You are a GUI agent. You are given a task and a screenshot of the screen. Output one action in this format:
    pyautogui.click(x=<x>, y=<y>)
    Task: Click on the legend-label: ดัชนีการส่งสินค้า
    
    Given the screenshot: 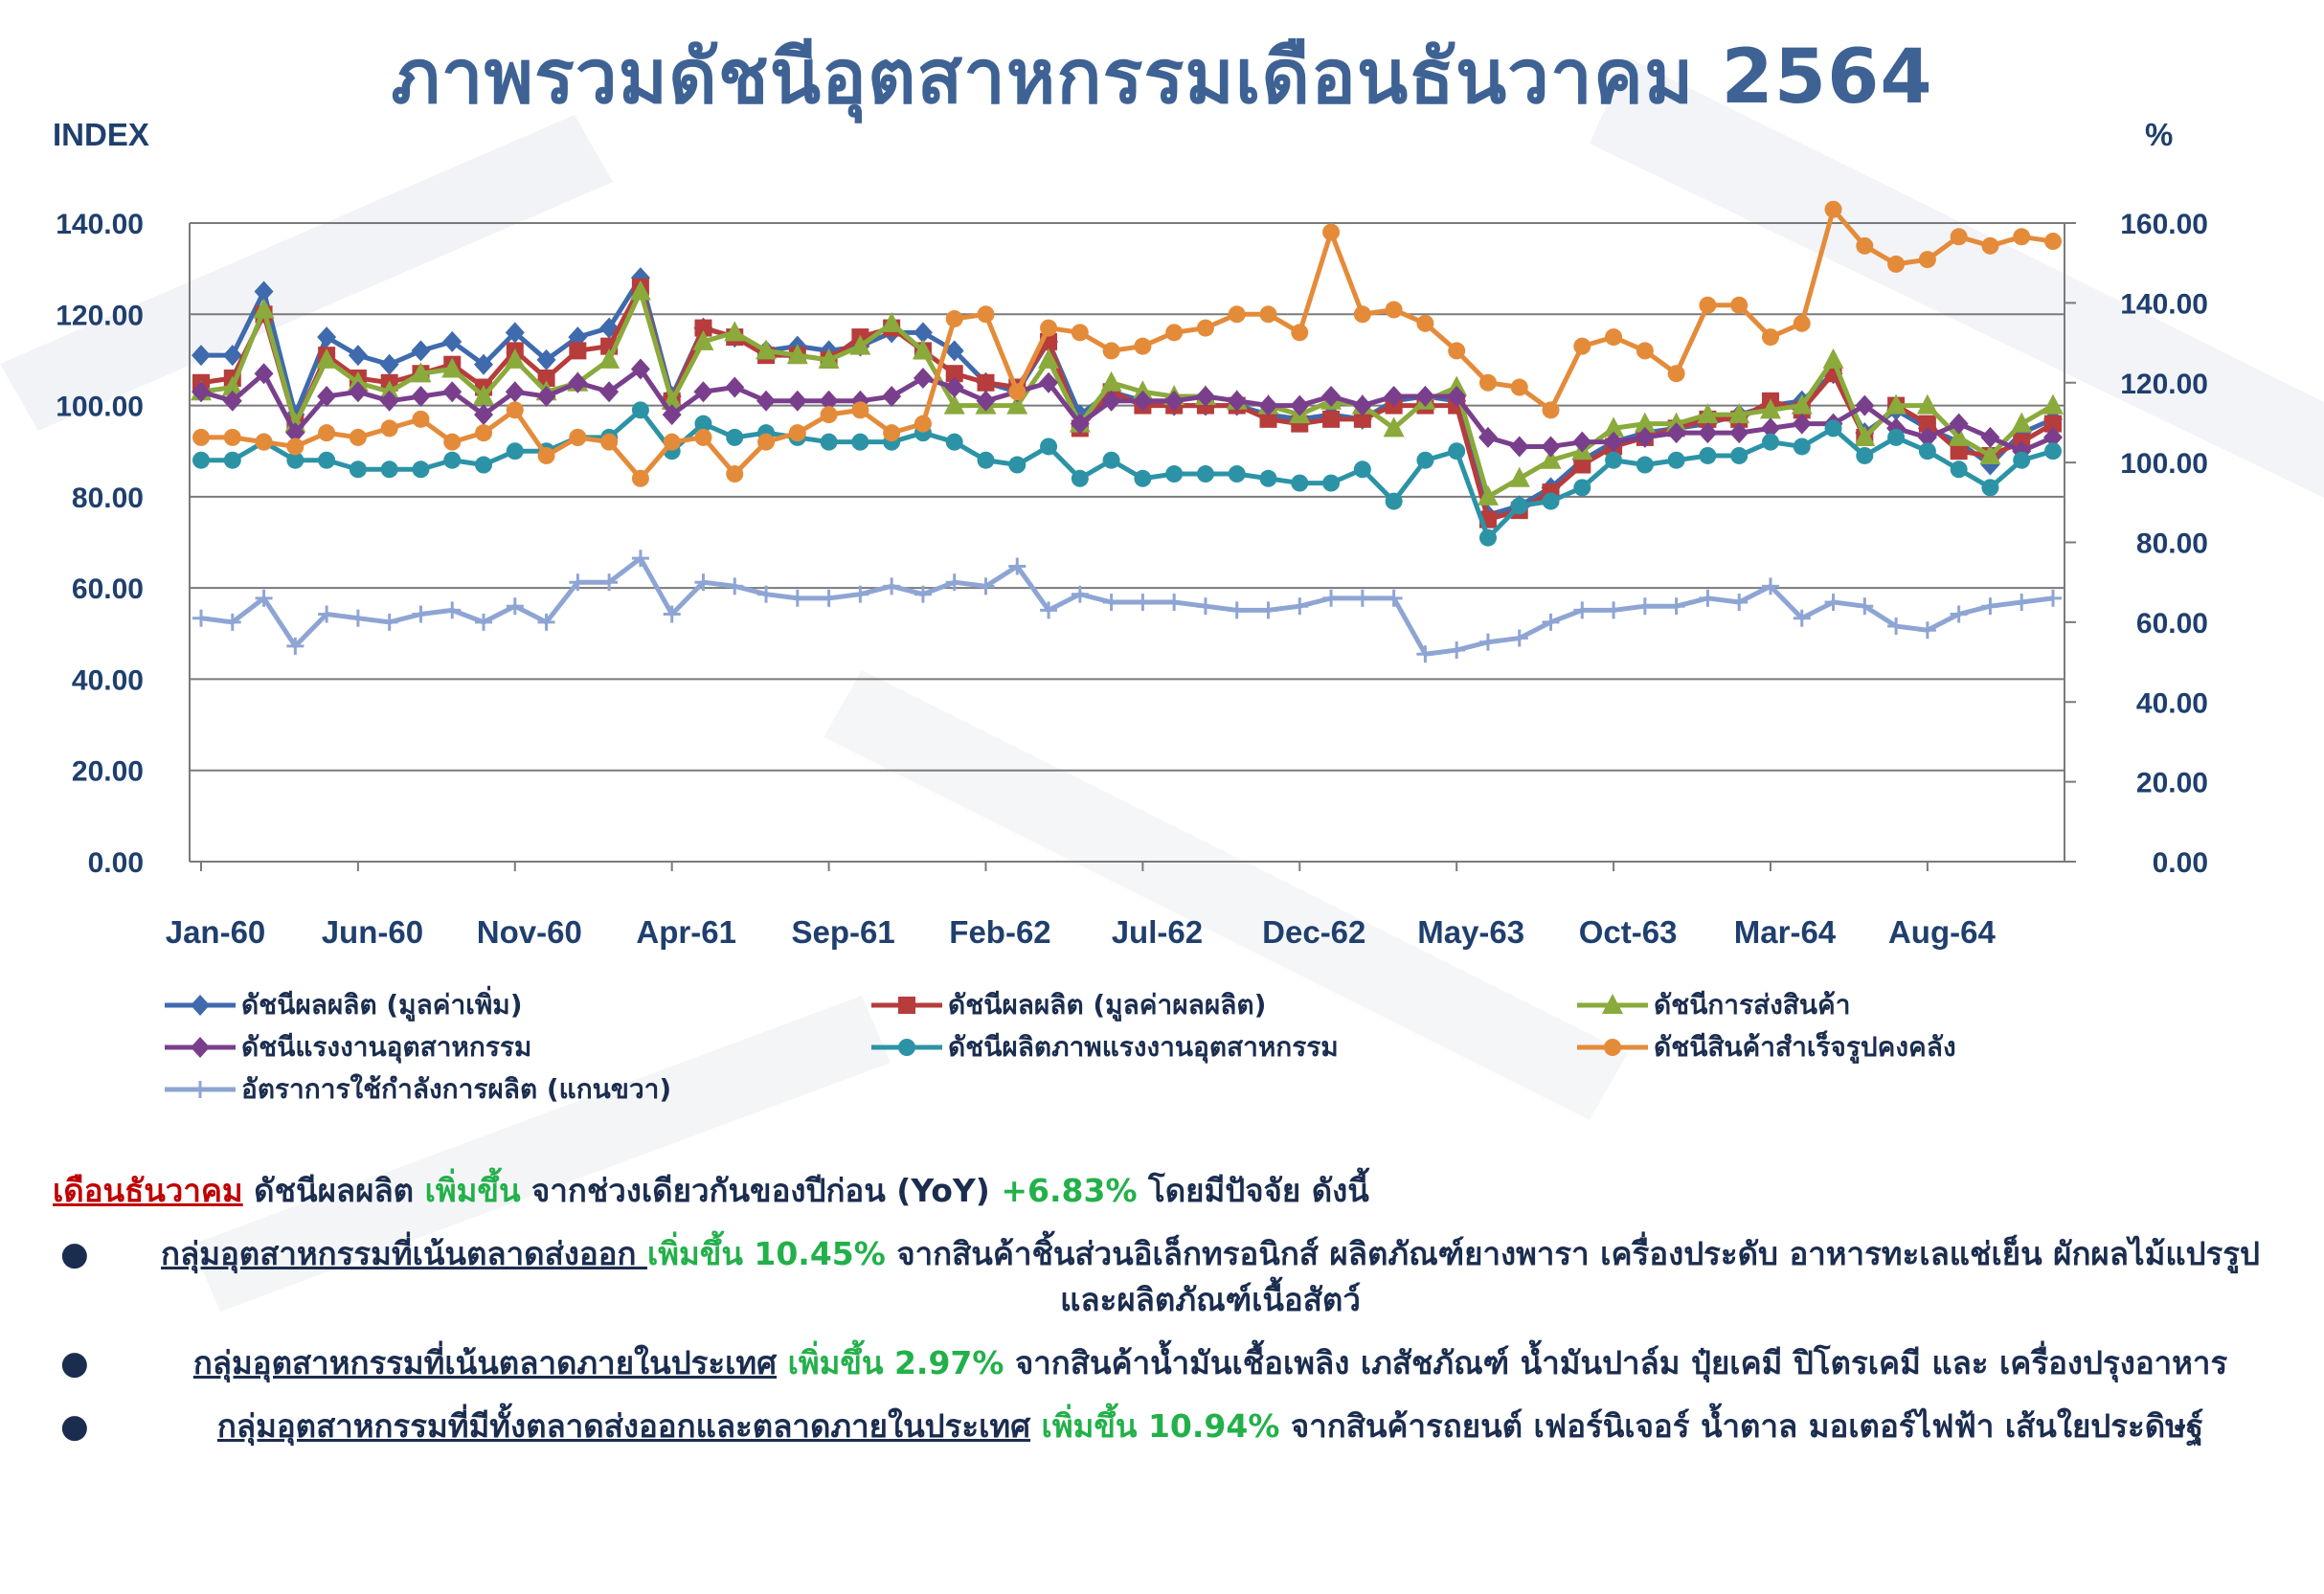 What is the action you would take?
    pyautogui.click(x=1752, y=1005)
    